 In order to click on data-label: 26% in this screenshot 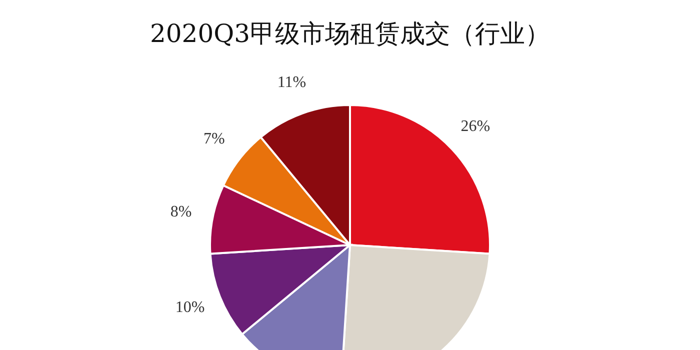, I will do `click(475, 126)`.